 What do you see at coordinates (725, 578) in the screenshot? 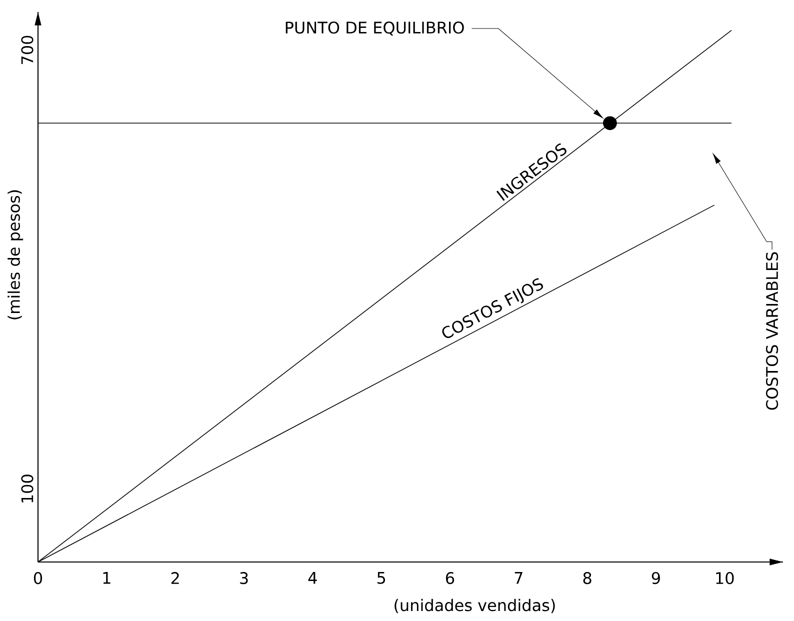
I see `x-tick-label: 10` at bounding box center [725, 578].